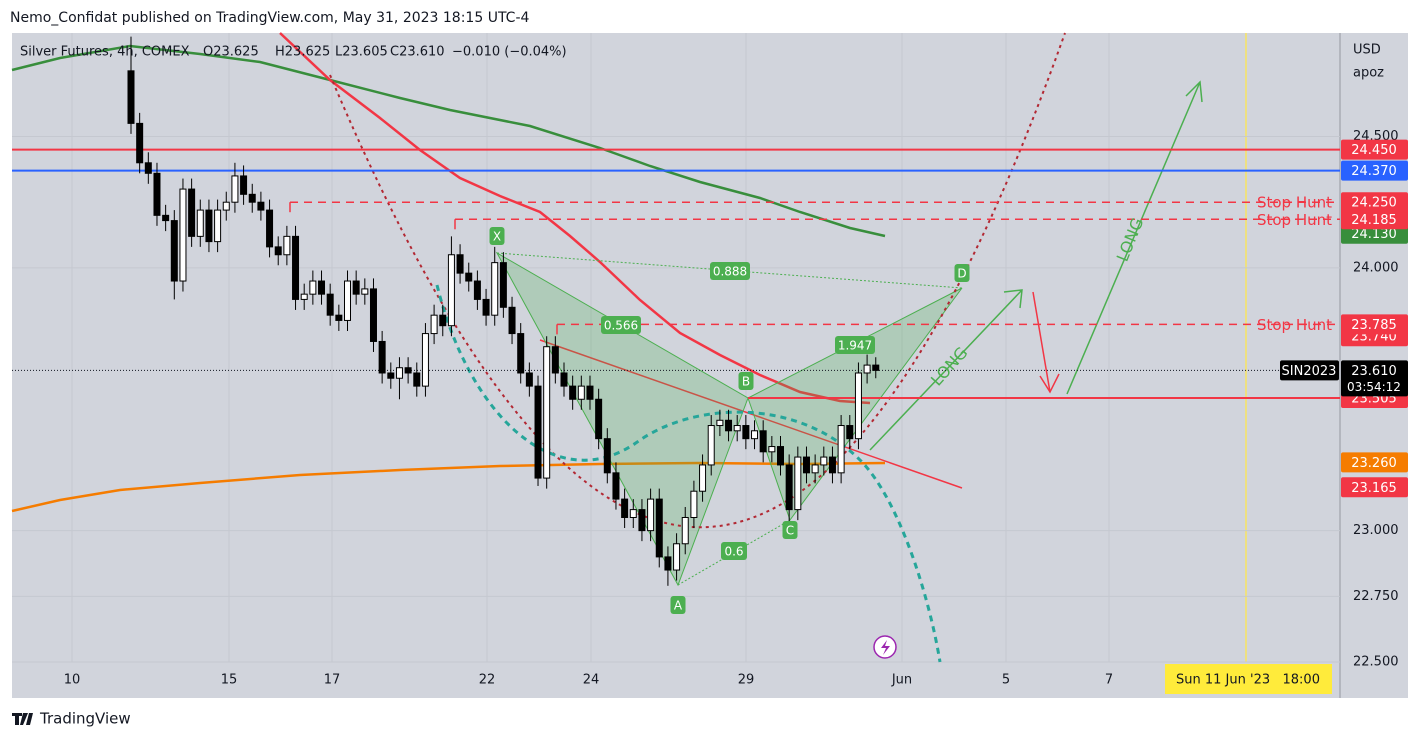  I want to click on legend-low: L23.605, so click(361, 52).